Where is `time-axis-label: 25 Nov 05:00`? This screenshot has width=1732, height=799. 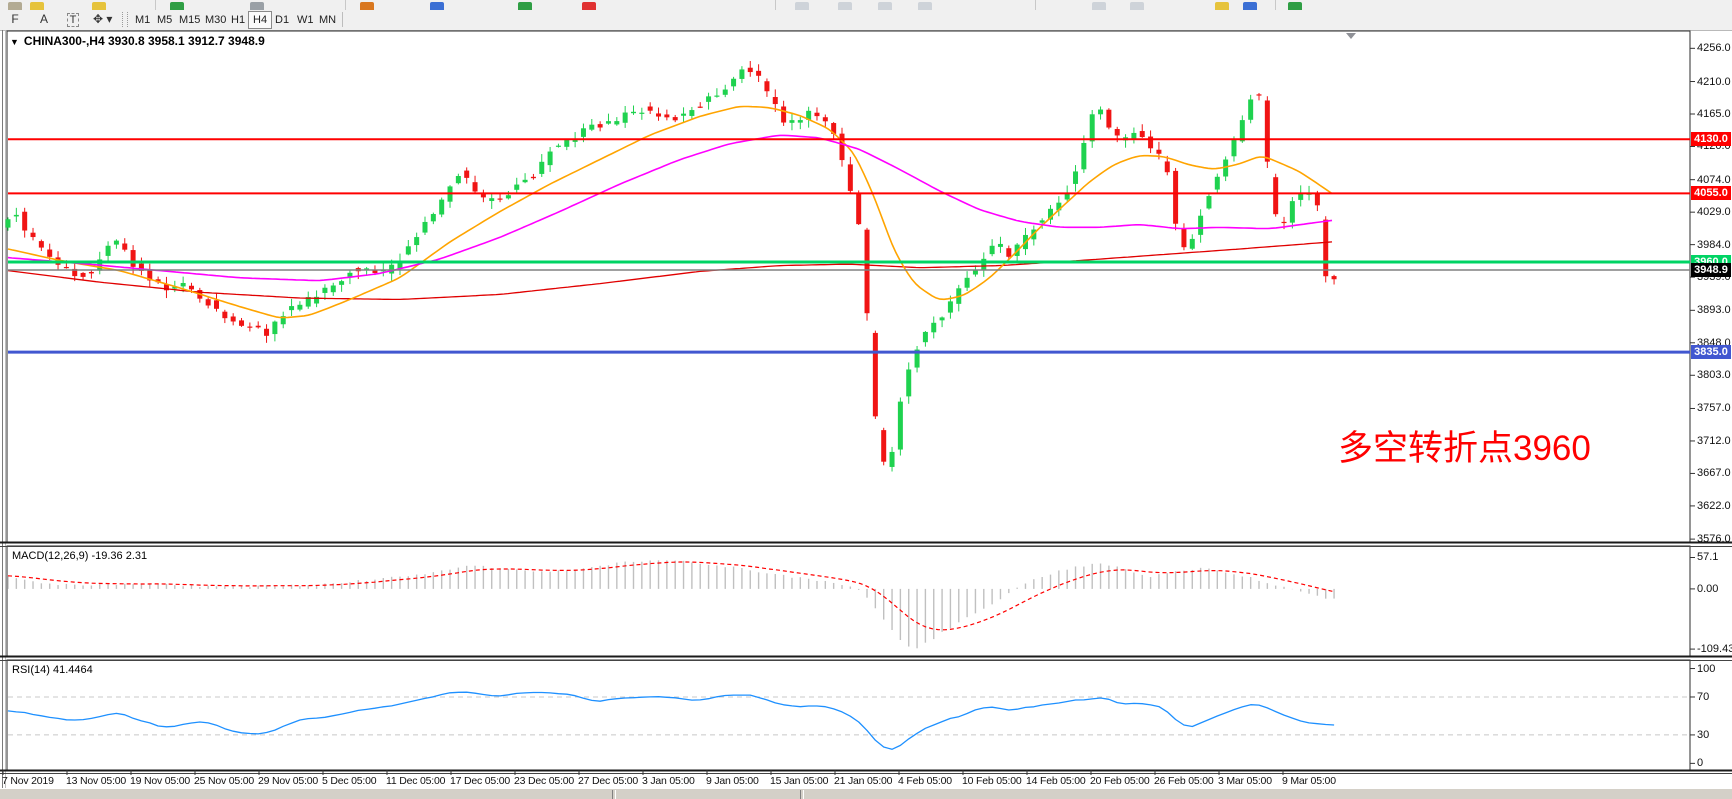
time-axis-label: 25 Nov 05:00 is located at coordinates (224, 781).